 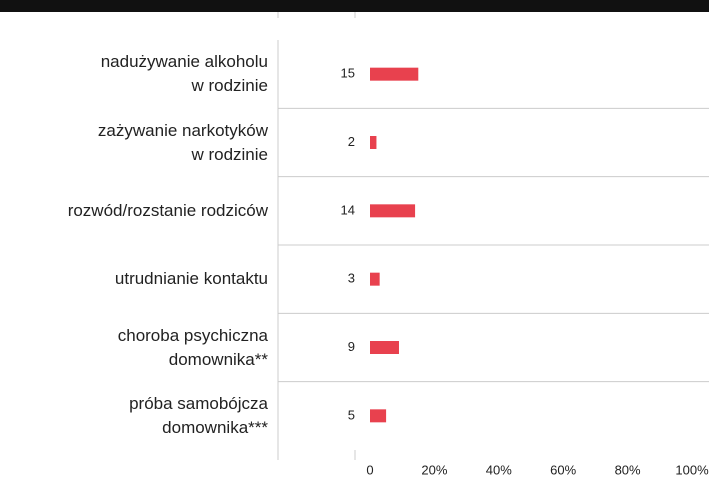 I want to click on value-label: 5, so click(x=351, y=414).